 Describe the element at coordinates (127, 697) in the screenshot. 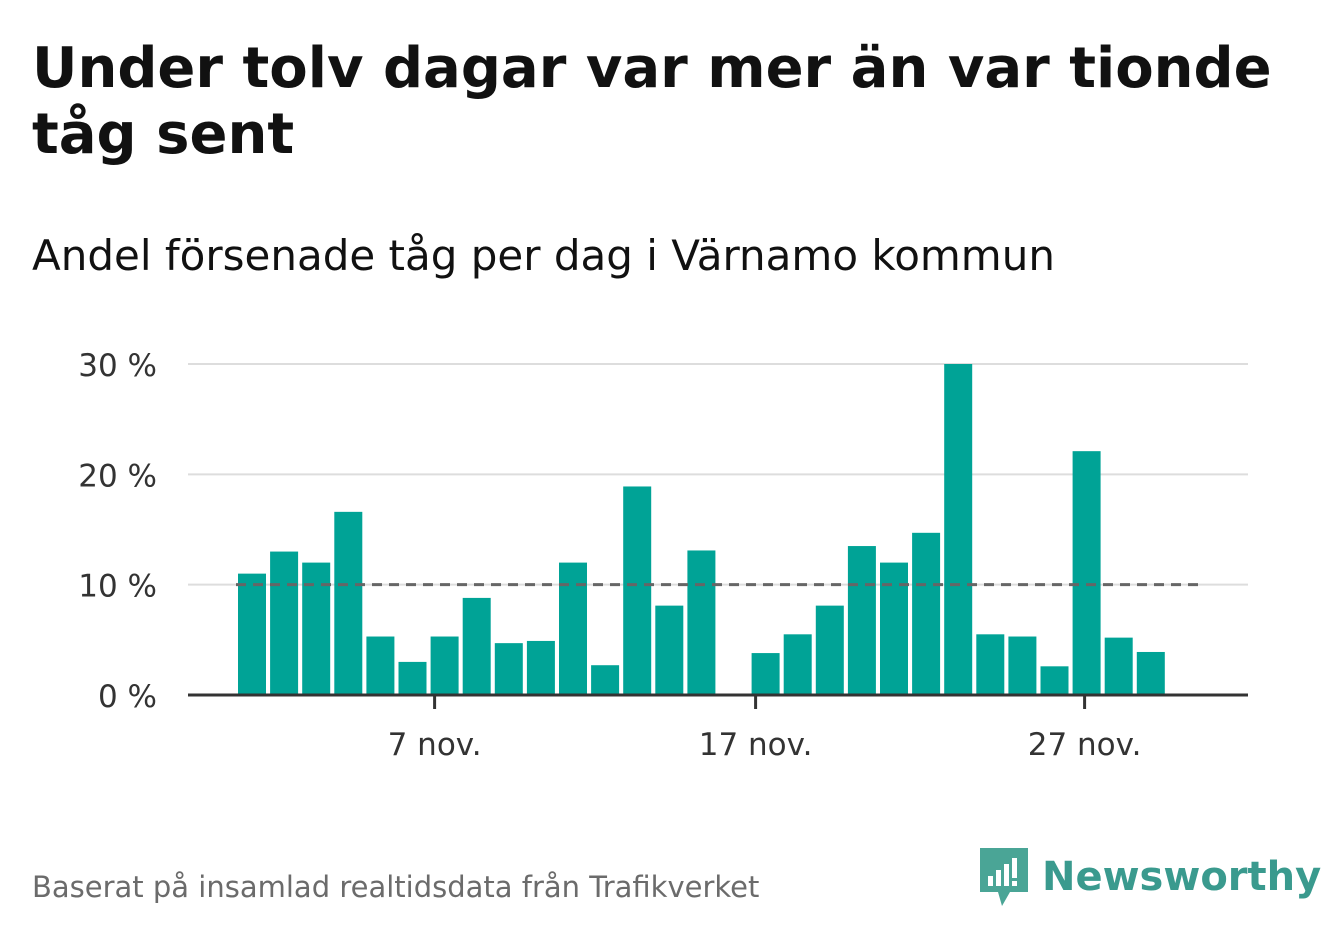

I see `y-tick-label: 0 %` at that location.